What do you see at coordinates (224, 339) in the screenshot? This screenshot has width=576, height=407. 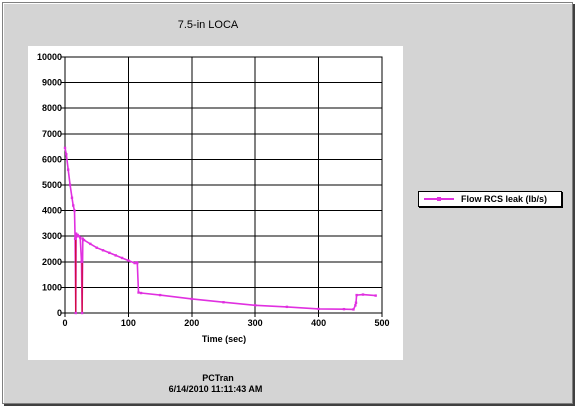 I see `x-axis-label: Time (sec)` at bounding box center [224, 339].